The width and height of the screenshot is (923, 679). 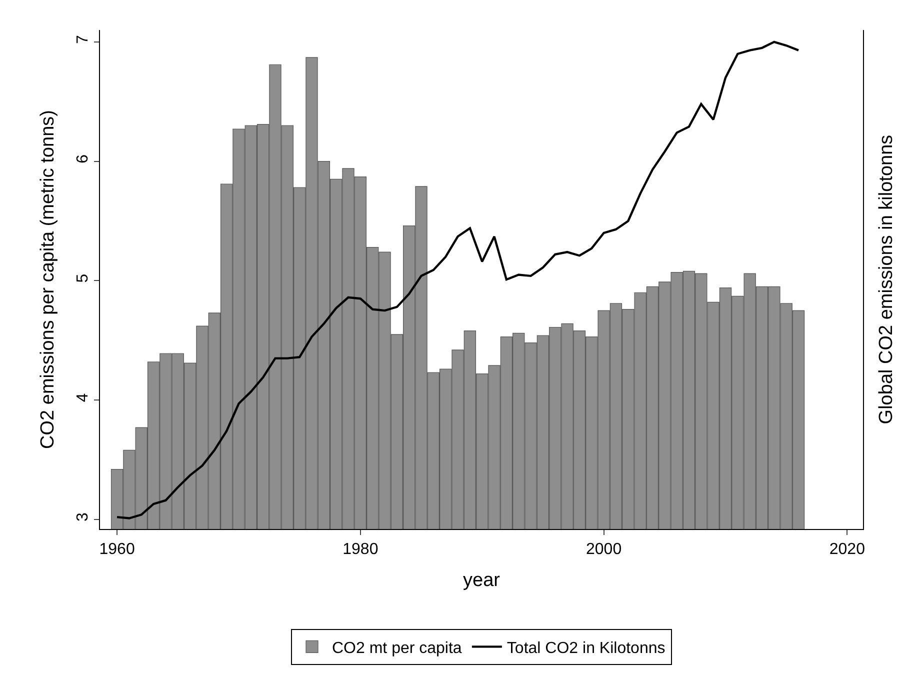 I want to click on y-tick-label: 7, so click(x=83, y=39).